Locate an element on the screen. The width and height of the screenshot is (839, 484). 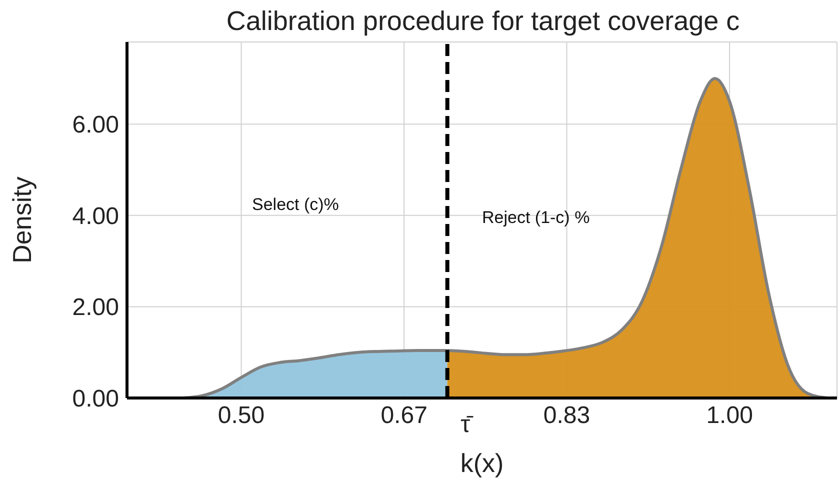
x-axis-title: k(x) is located at coordinates (482, 463).